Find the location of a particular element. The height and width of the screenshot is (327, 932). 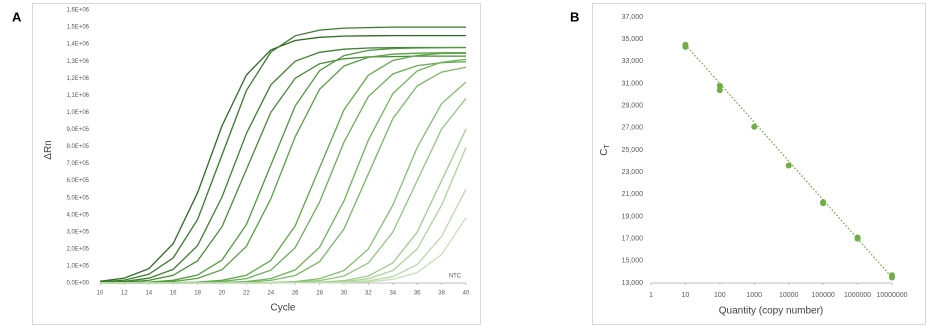

panel-label: A is located at coordinates (17, 16).